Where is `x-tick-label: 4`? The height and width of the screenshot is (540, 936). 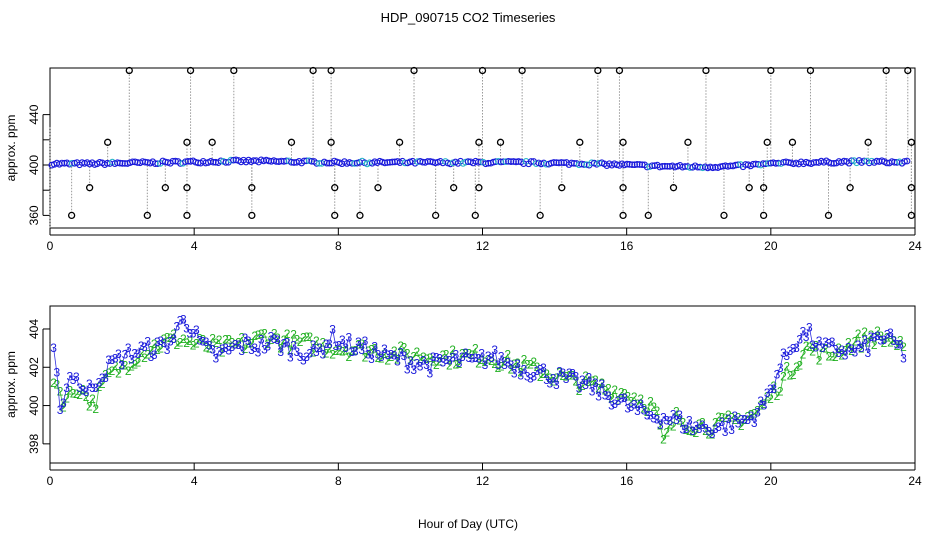
x-tick-label: 4 is located at coordinates (194, 481).